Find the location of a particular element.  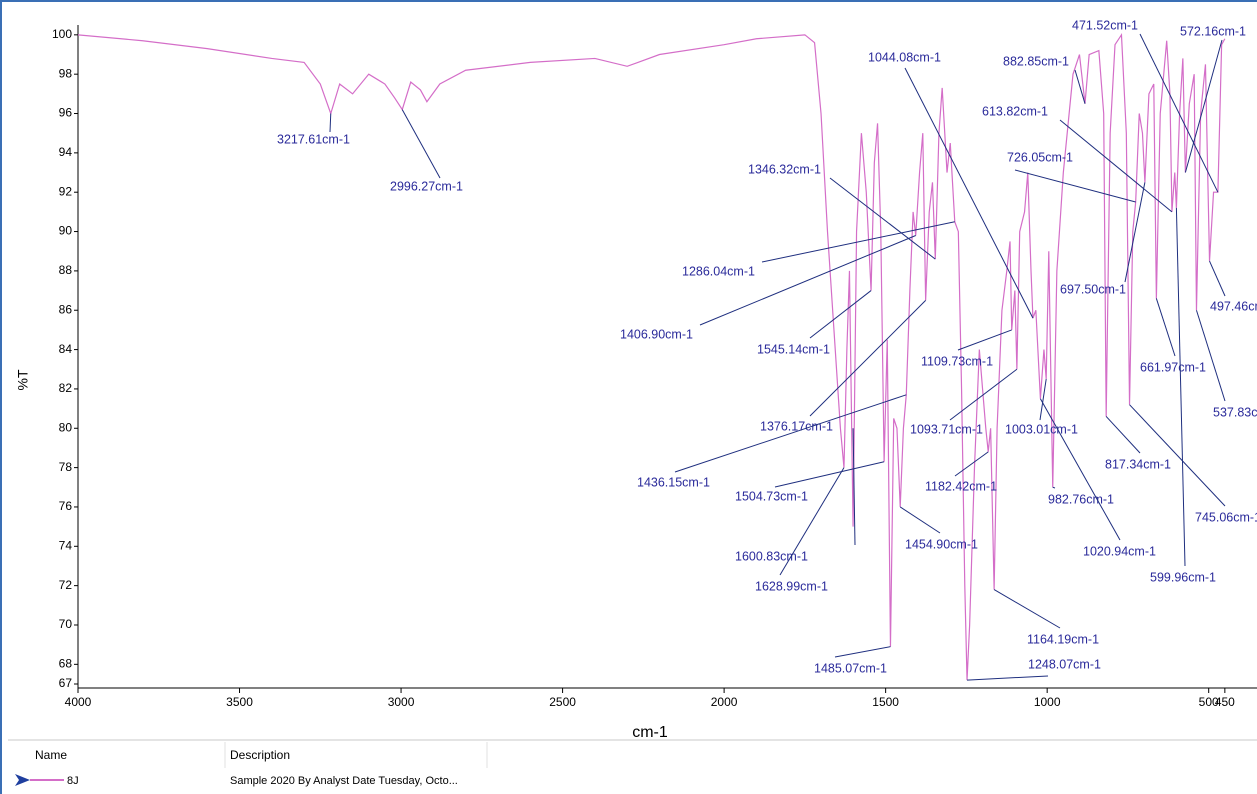

annotation-label: 1454.90cm-1 is located at coordinates (941, 544).